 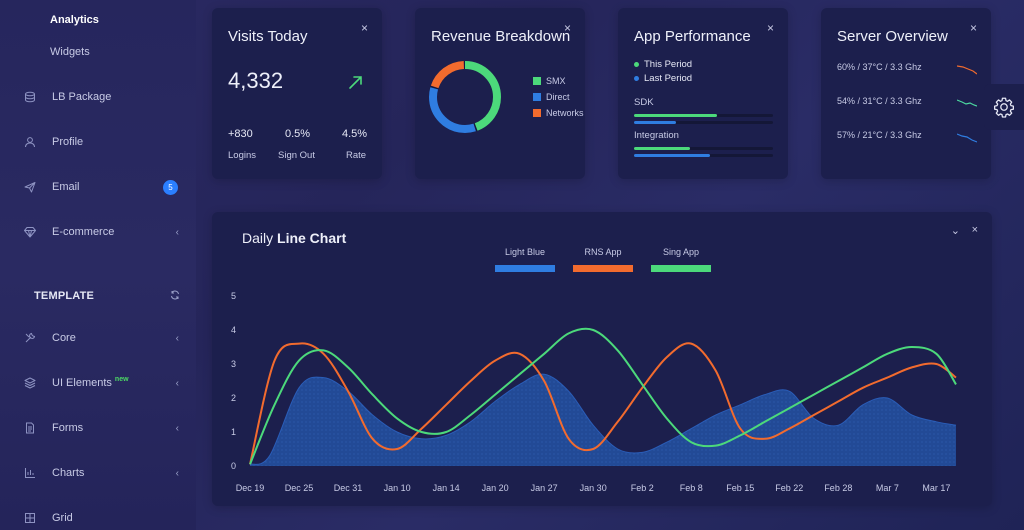 I want to click on x-tick-label: Feb 2, so click(x=642, y=488).